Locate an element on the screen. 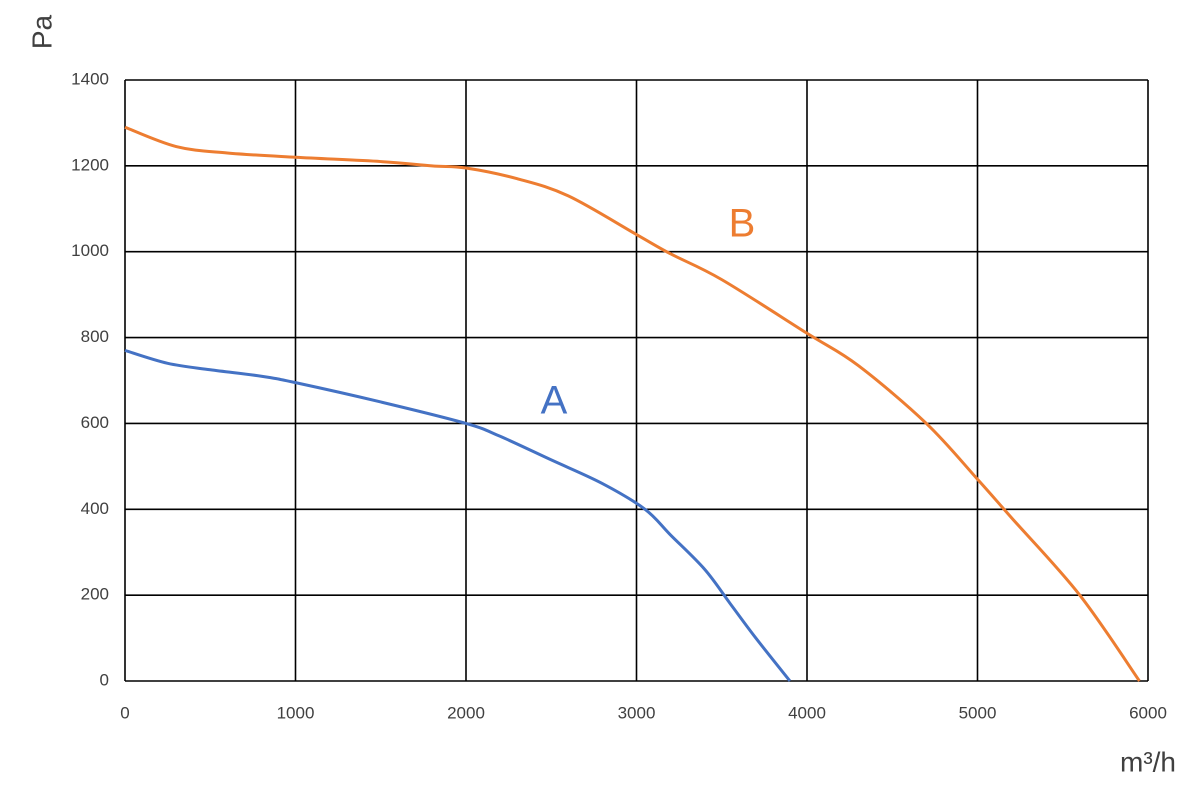  y-tick-label: 800 is located at coordinates (95, 336).